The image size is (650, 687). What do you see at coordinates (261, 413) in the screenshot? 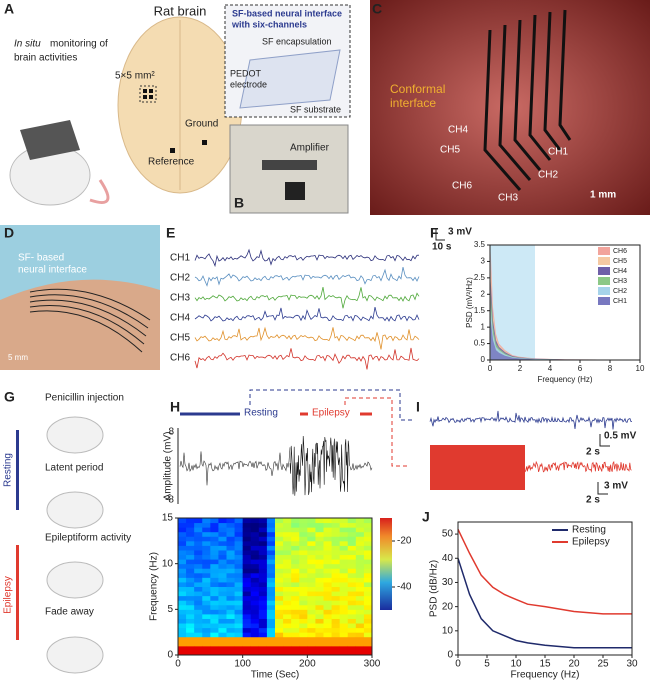
I see `resting-label: Resting` at bounding box center [261, 413].